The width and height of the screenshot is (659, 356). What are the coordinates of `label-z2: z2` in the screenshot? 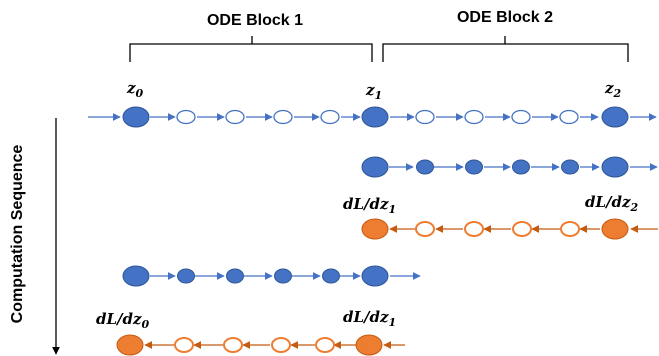 It's located at (613, 89).